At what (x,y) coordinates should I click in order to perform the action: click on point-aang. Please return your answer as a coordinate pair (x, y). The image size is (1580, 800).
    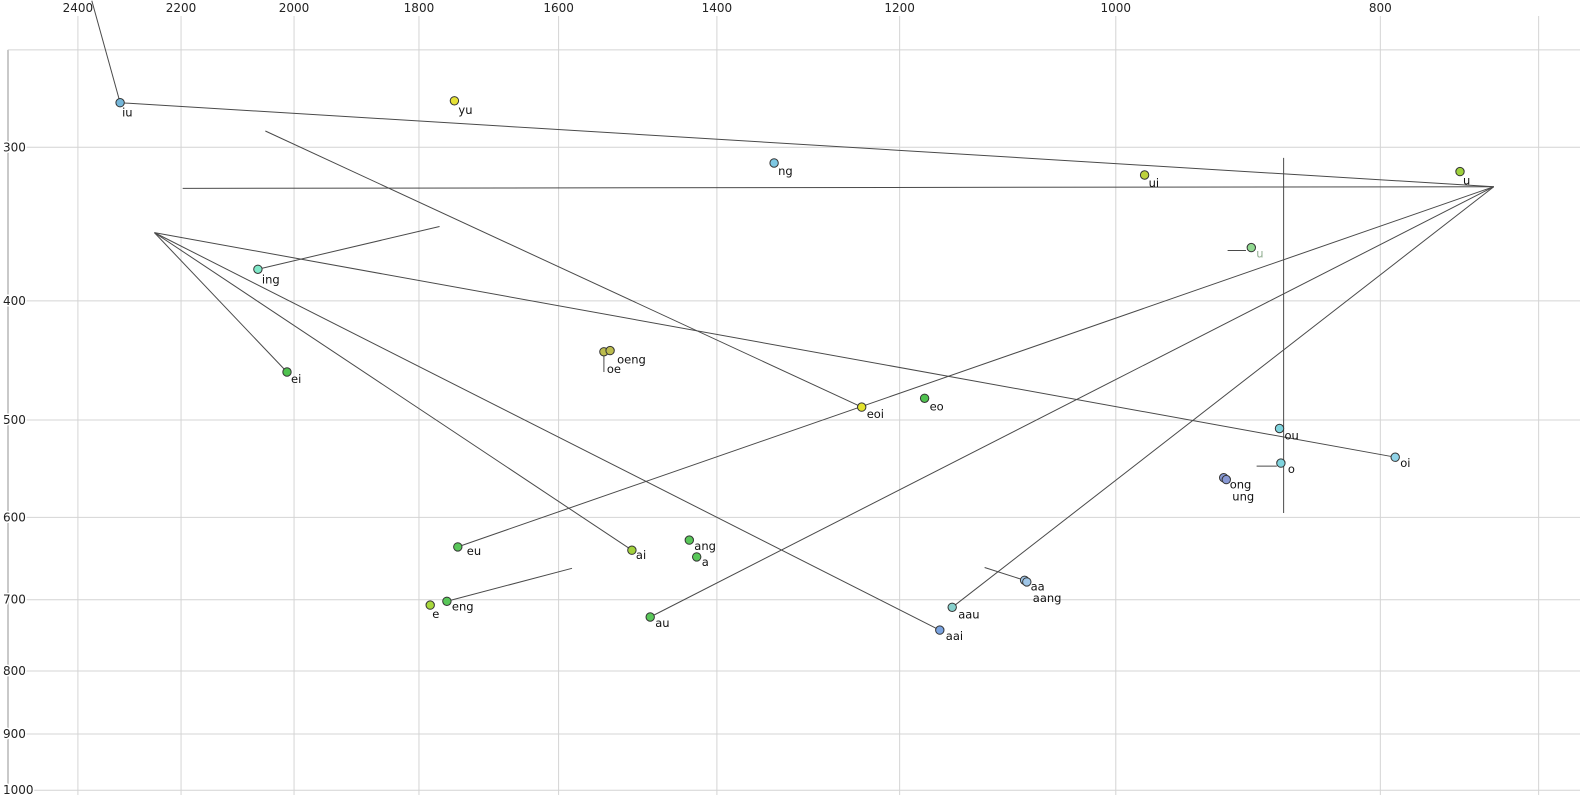
    Looking at the image, I should click on (1027, 582).